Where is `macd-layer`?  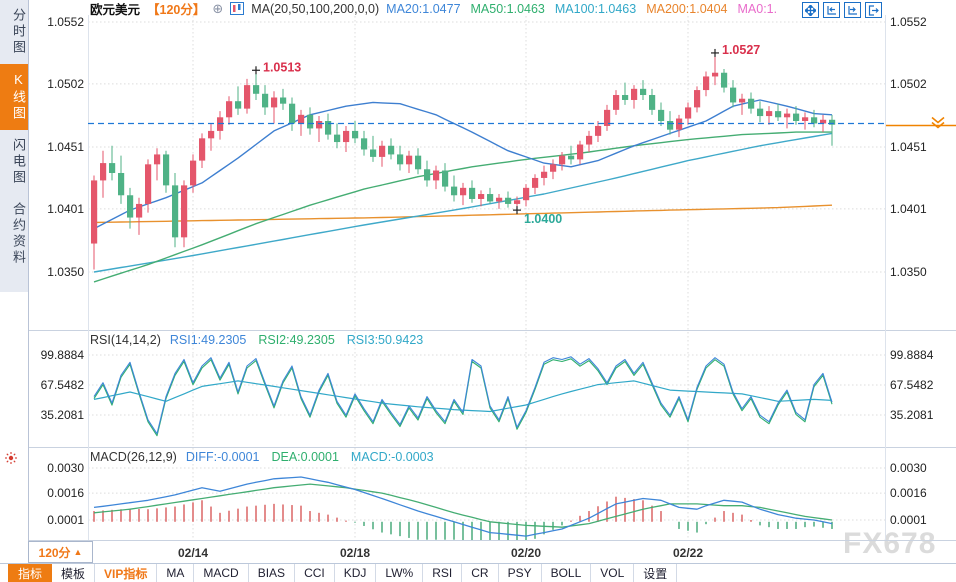 macd-layer is located at coordinates (463, 508).